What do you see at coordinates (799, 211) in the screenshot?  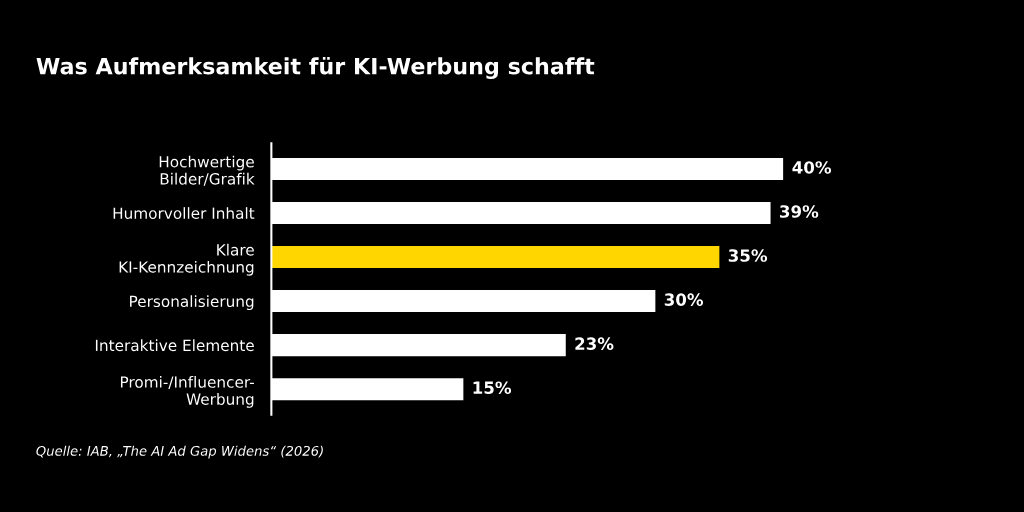 I see `data-label: 39%` at bounding box center [799, 211].